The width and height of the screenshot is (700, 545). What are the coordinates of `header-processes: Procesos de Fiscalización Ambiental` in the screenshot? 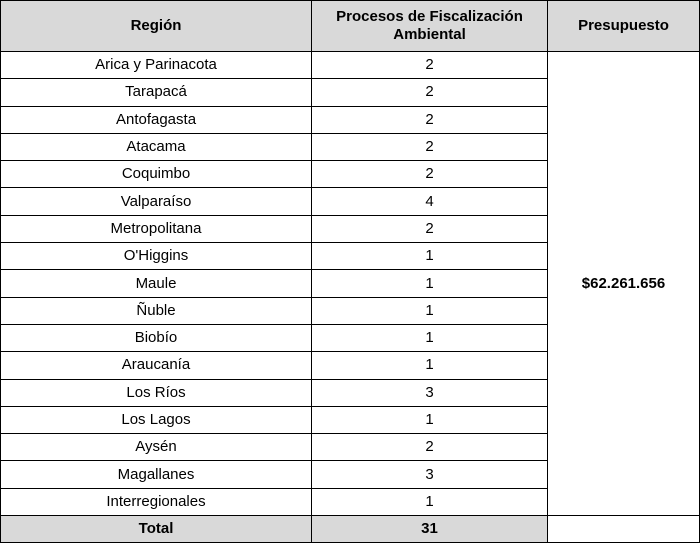 It's located at (429, 26).